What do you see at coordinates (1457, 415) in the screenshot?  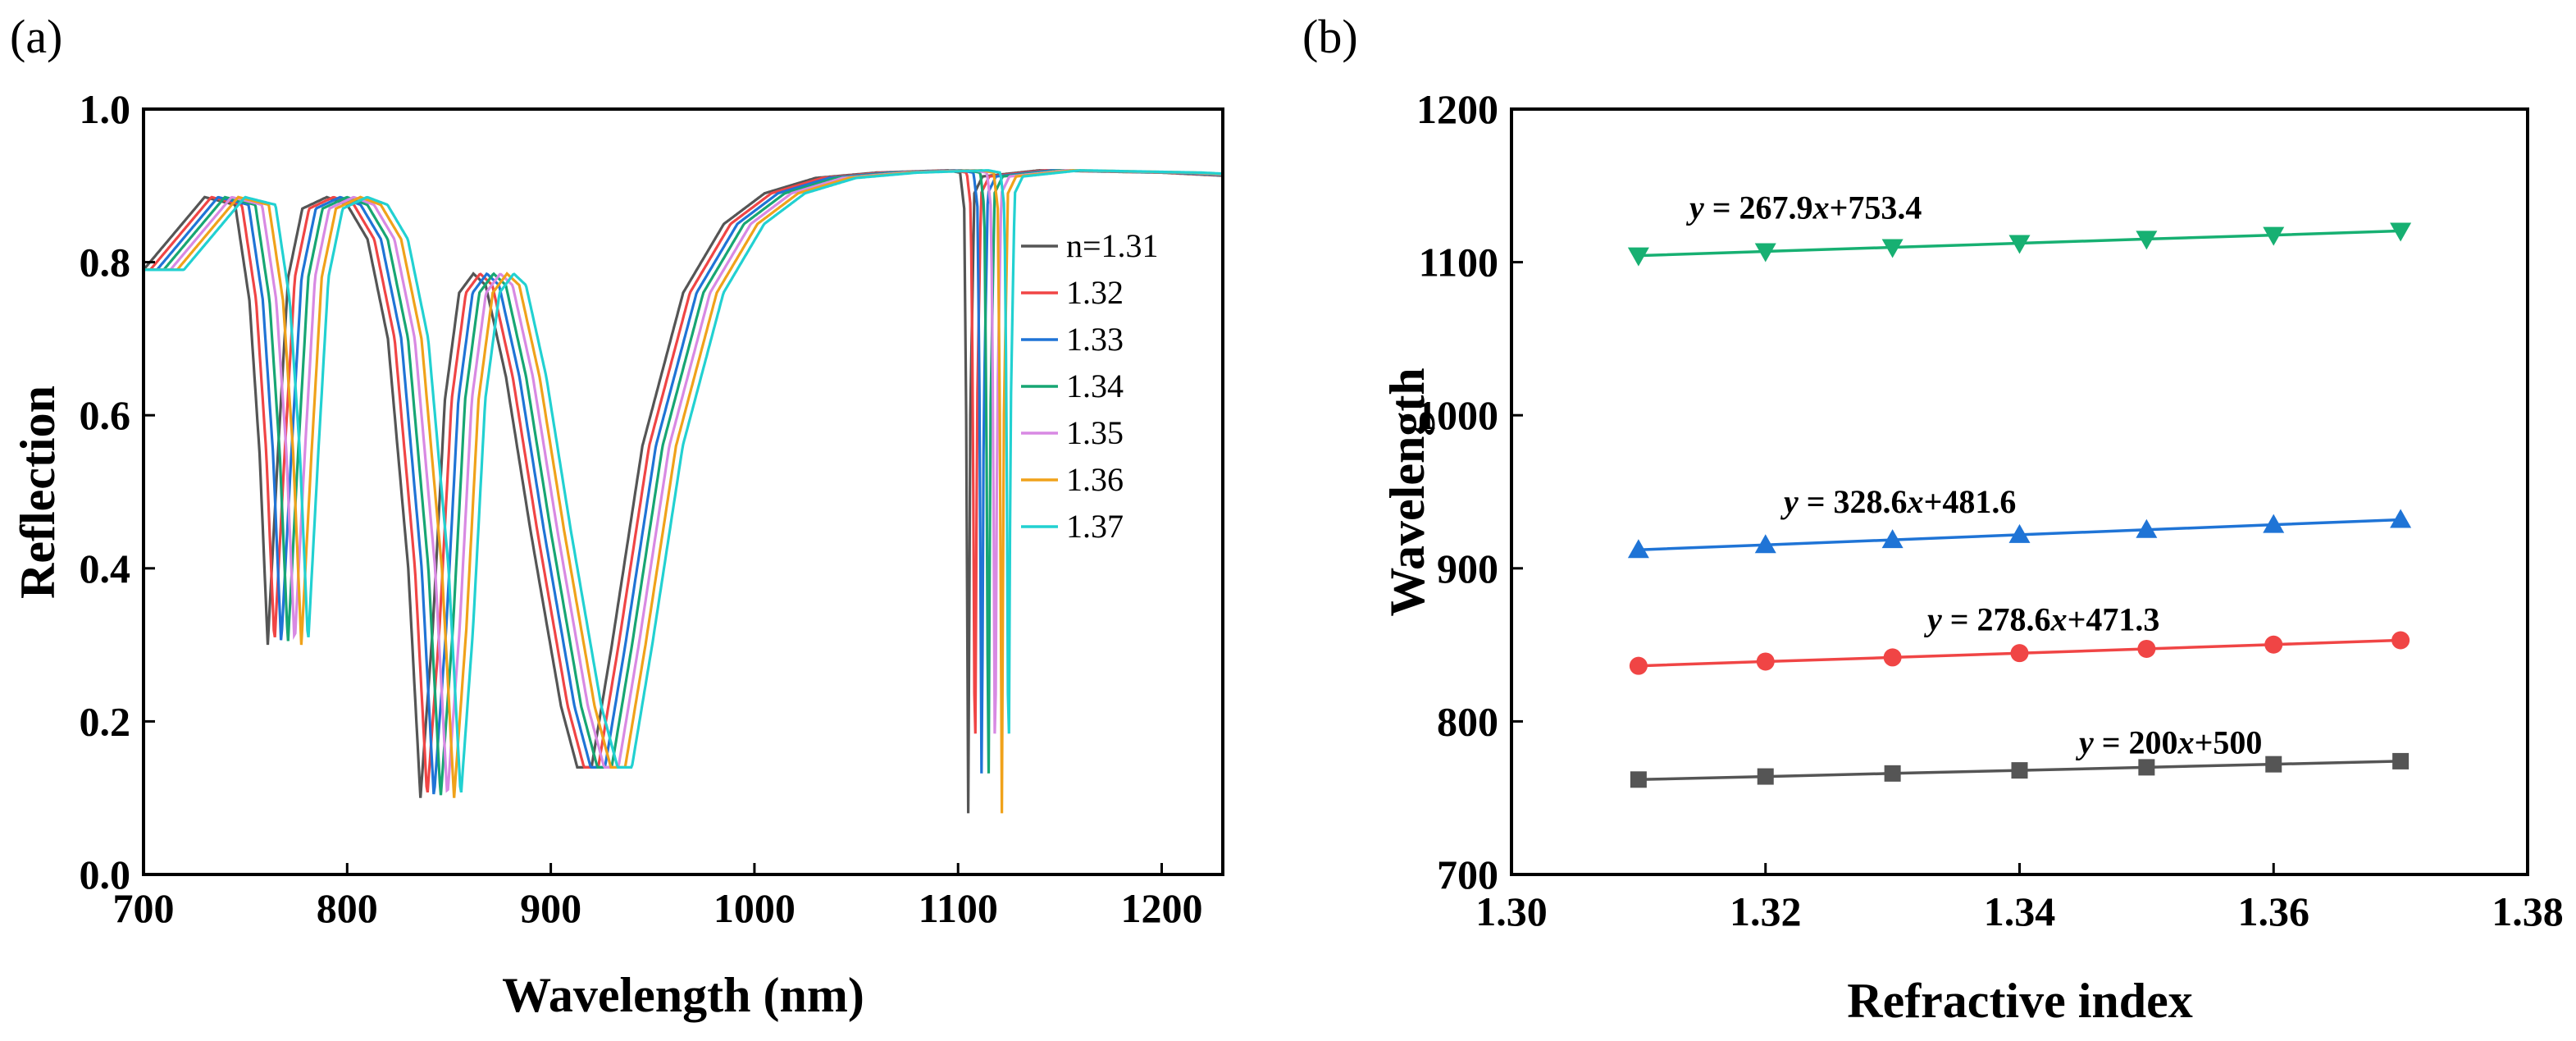 I see `panel-b-y-tick-label: 1000` at bounding box center [1457, 415].